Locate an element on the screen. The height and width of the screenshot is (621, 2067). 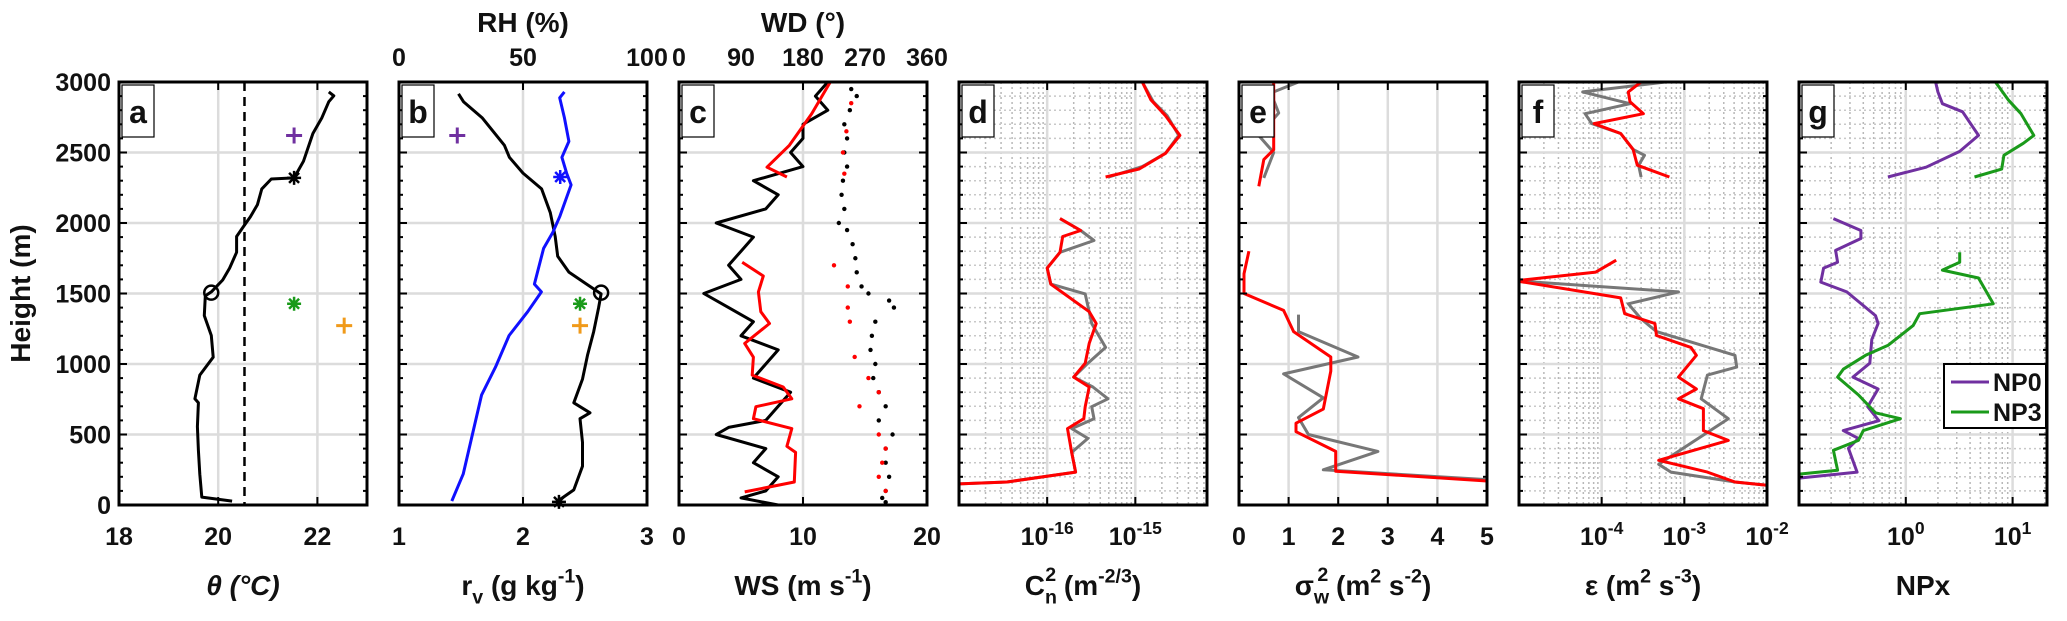
series-line-np3 is located at coordinates (1897, 364).